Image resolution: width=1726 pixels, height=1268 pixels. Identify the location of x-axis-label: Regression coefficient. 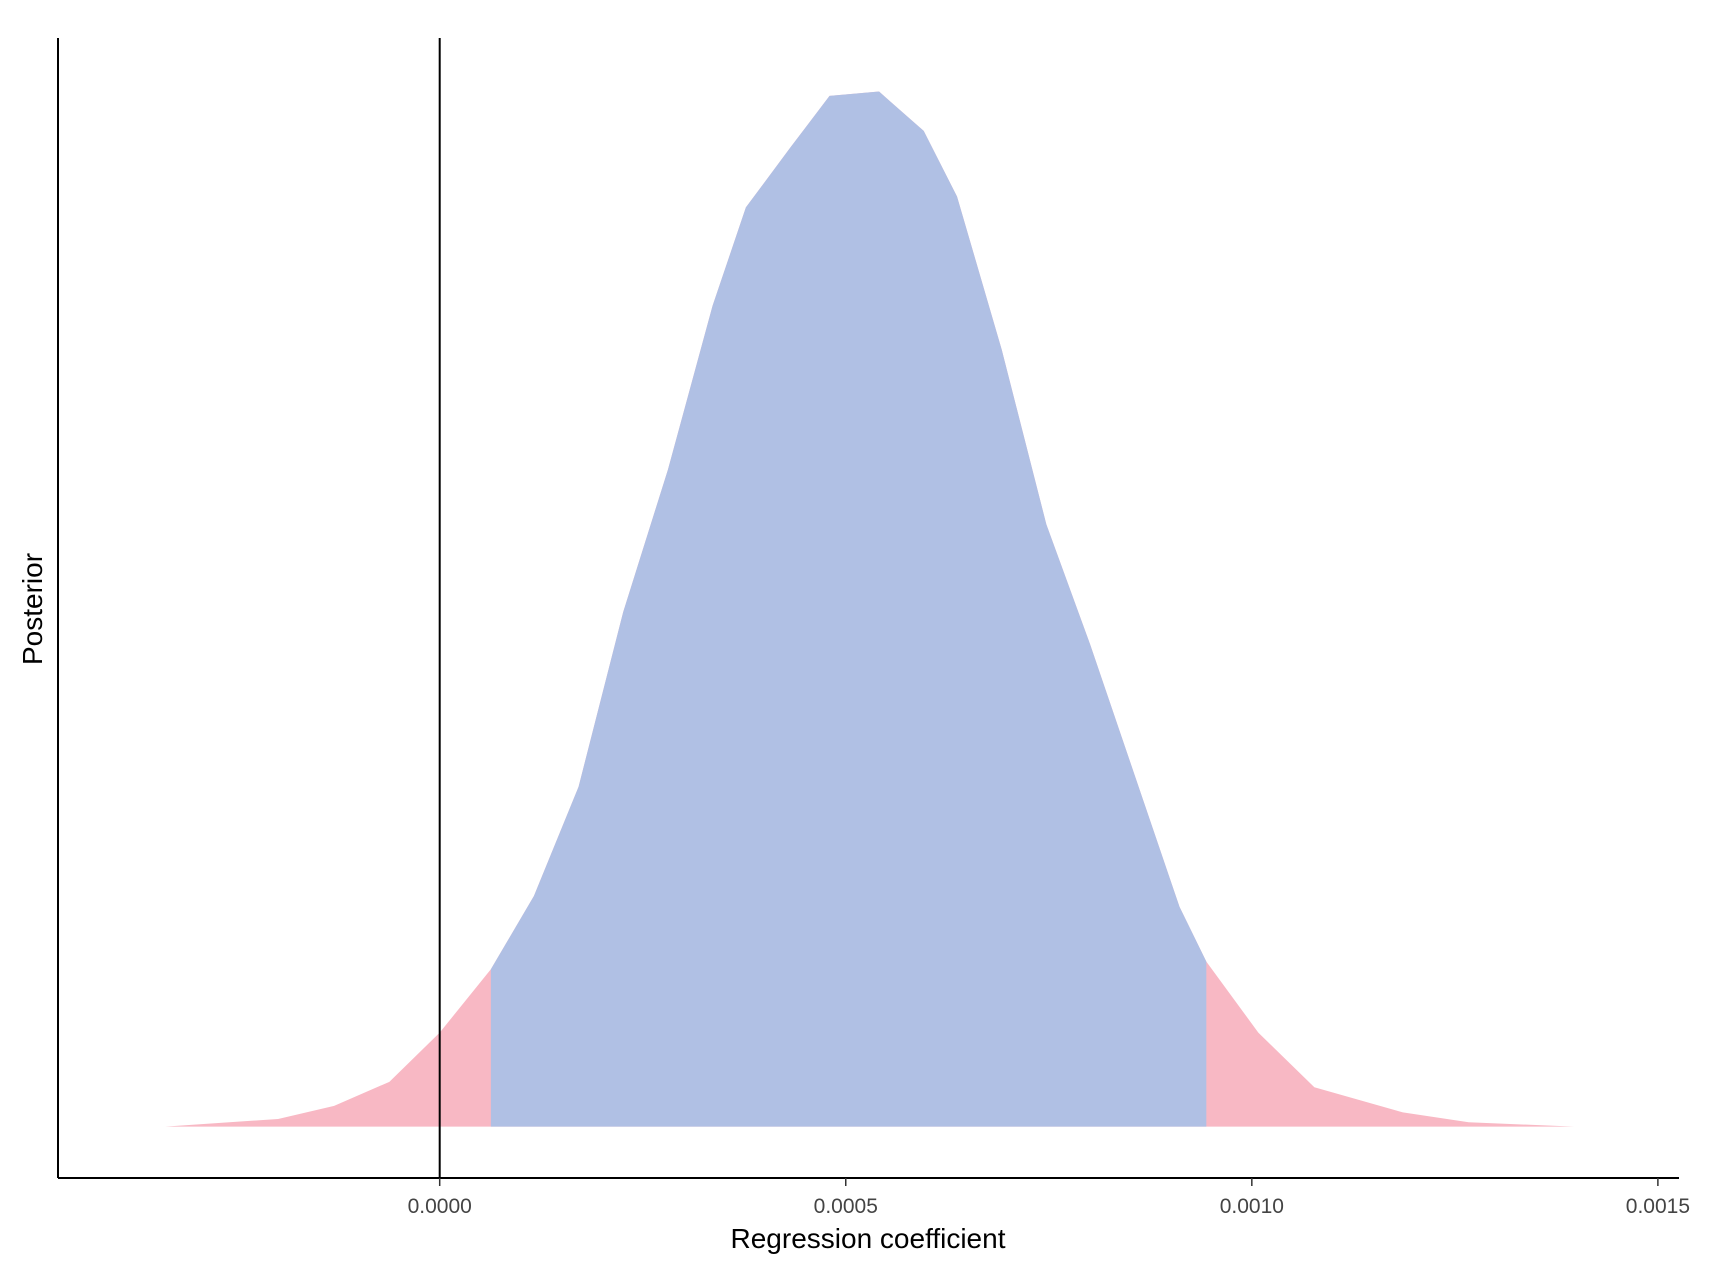
(868, 1238).